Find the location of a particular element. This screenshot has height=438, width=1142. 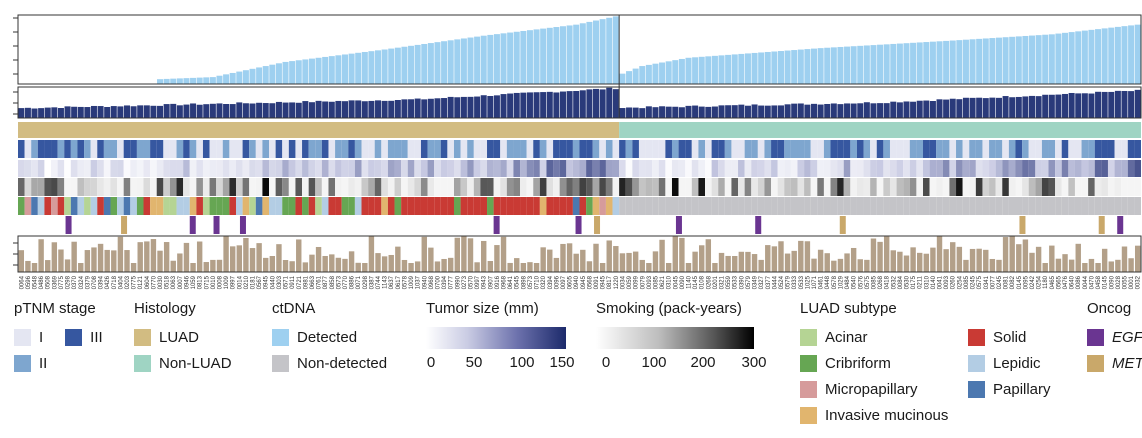

sample-id-label: 0394 is located at coordinates (445, 282).